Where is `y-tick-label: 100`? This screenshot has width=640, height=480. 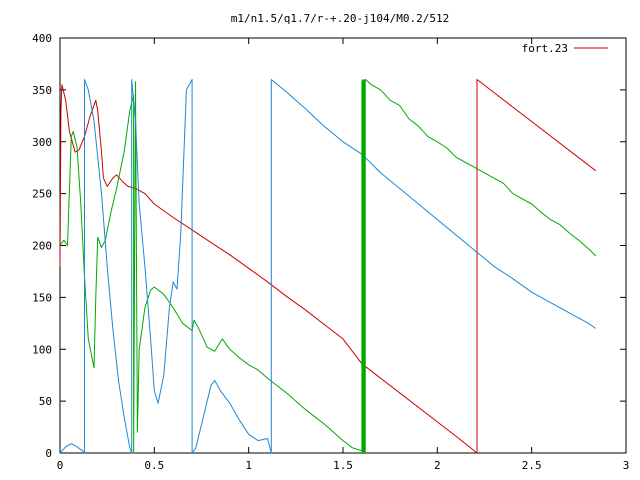 y-tick-label: 100 is located at coordinates (42, 349).